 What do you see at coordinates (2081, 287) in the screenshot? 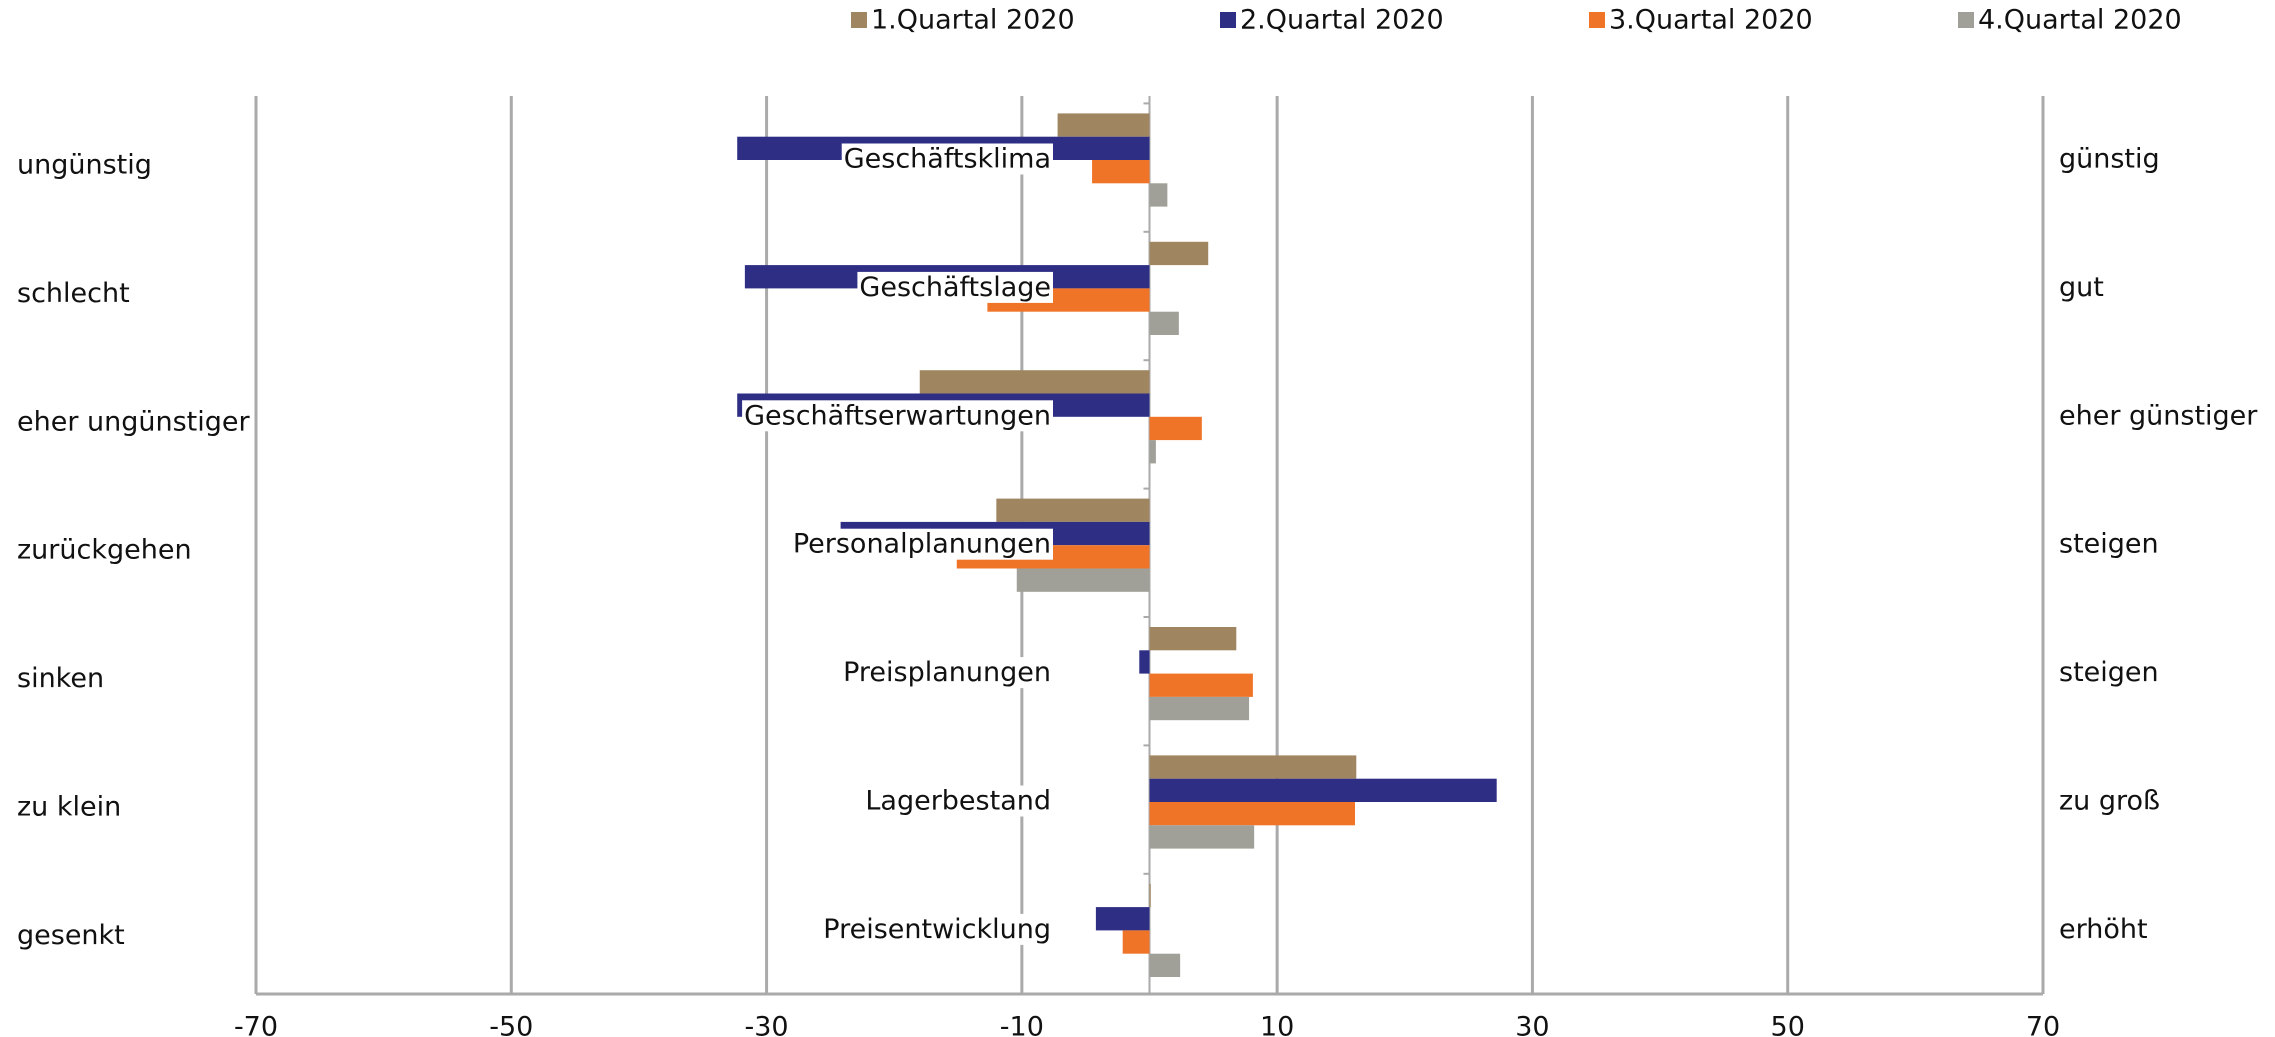
I see `right-label: gut` at bounding box center [2081, 287].